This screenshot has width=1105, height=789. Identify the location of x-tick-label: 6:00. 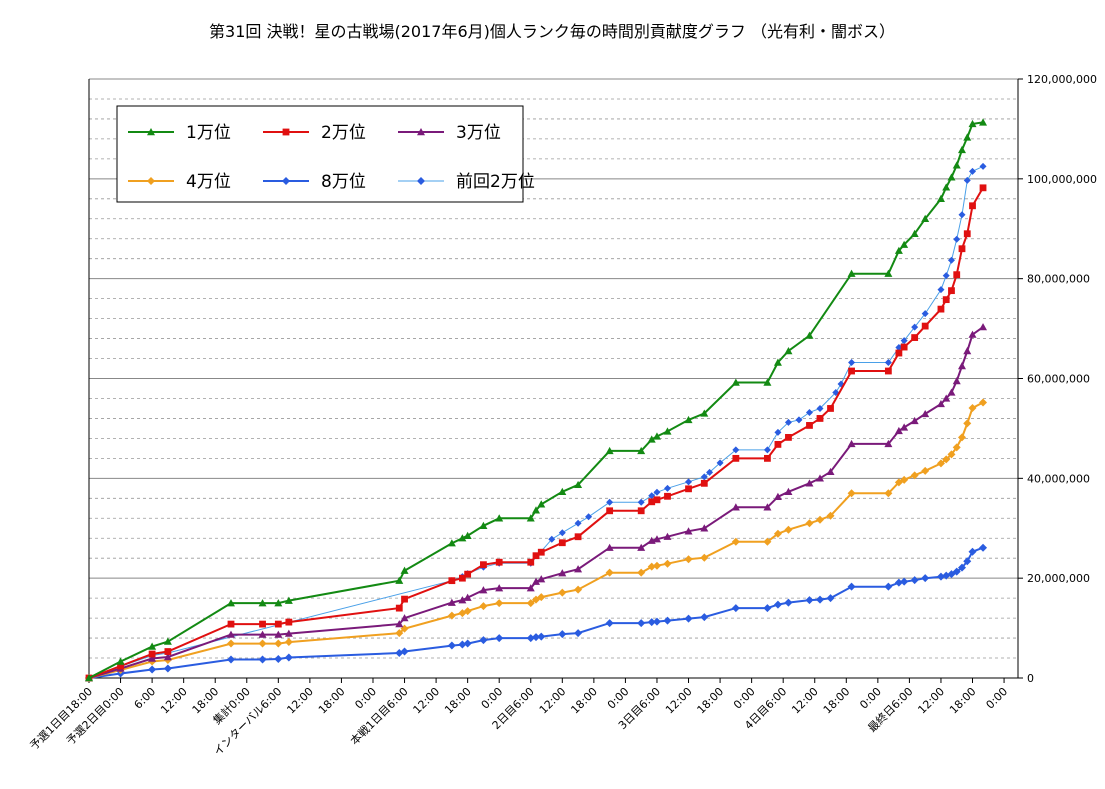
(145, 698).